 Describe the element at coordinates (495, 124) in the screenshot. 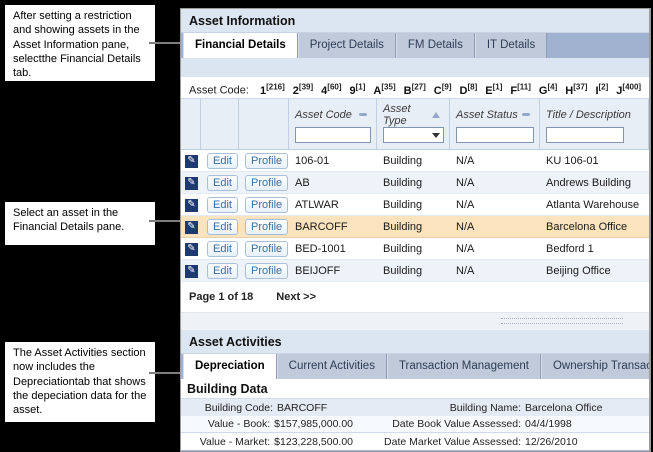

I see `column-header-2: Asset Status` at that location.